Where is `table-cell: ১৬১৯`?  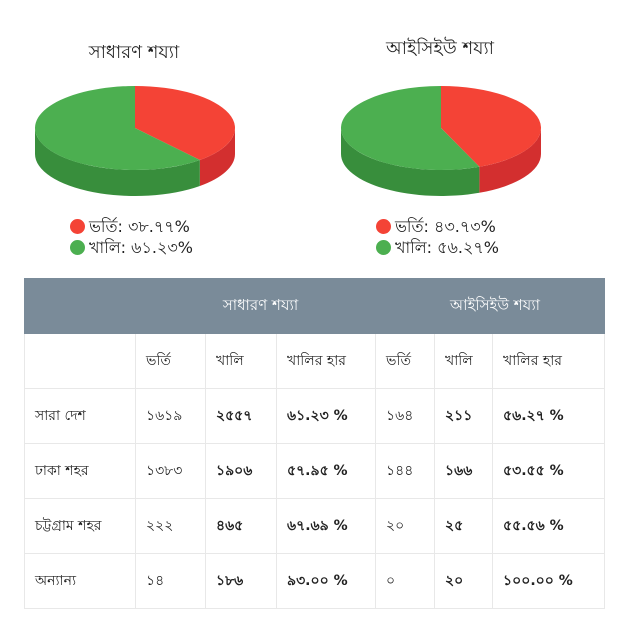
table-cell: ১৬১৯ is located at coordinates (170, 416).